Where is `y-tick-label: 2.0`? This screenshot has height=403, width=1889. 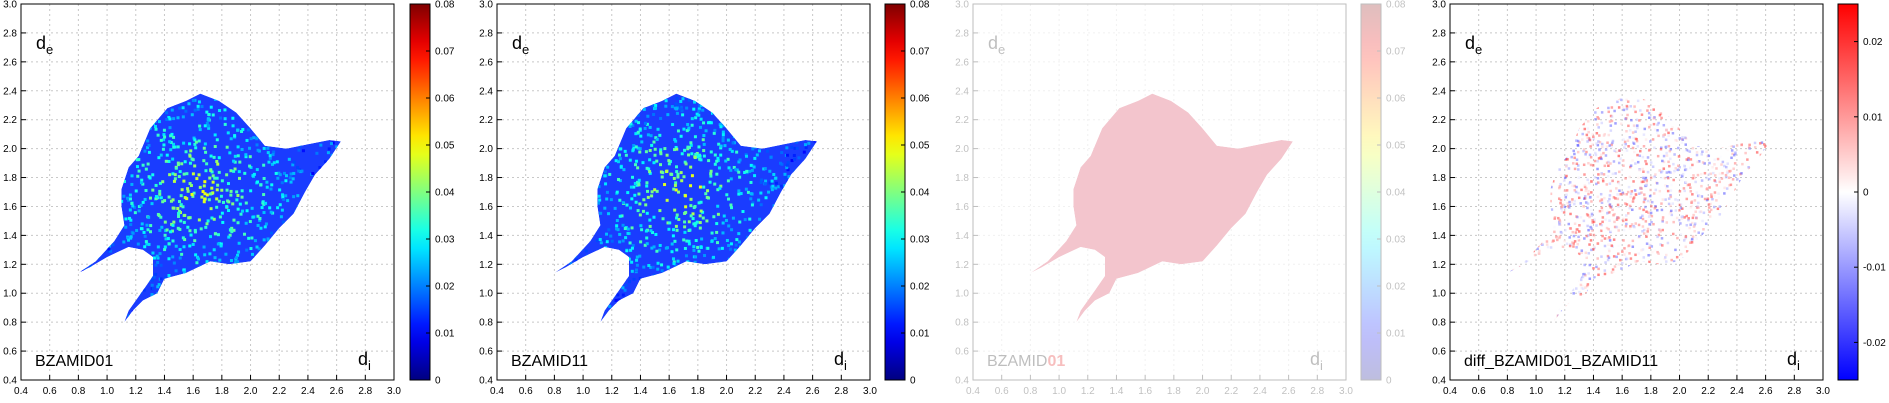 y-tick-label: 2.0 is located at coordinates (10, 149).